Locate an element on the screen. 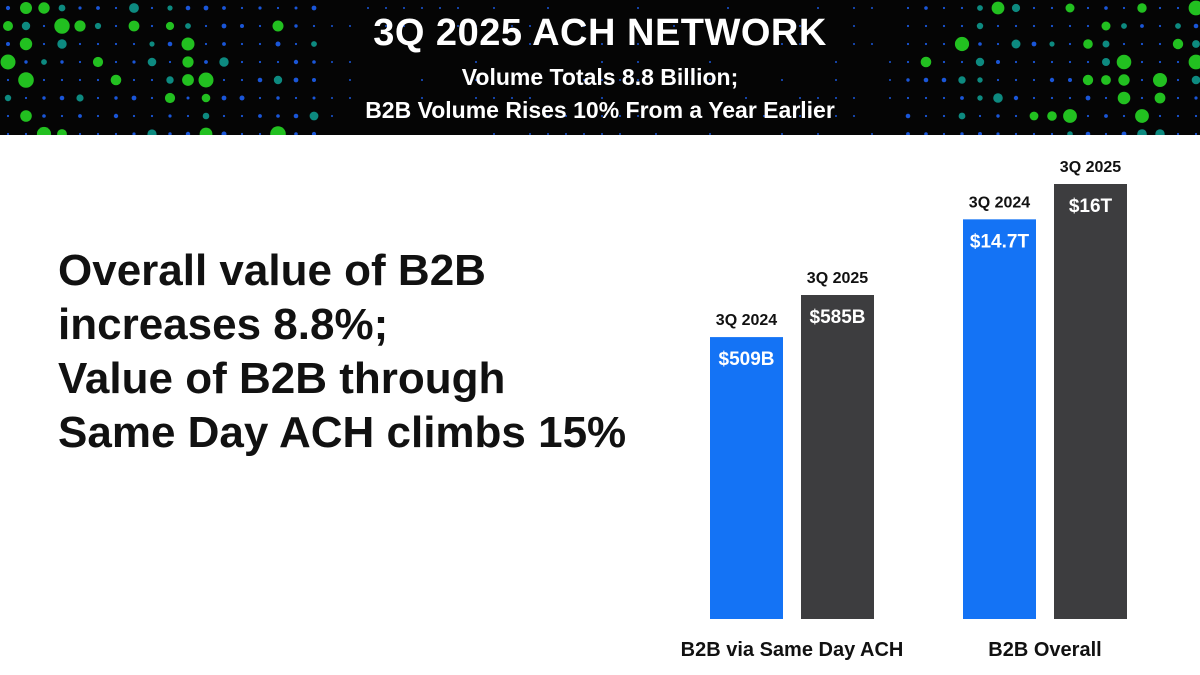 The image size is (1200, 675). bar-b2b-overall-2024 is located at coordinates (999, 419).